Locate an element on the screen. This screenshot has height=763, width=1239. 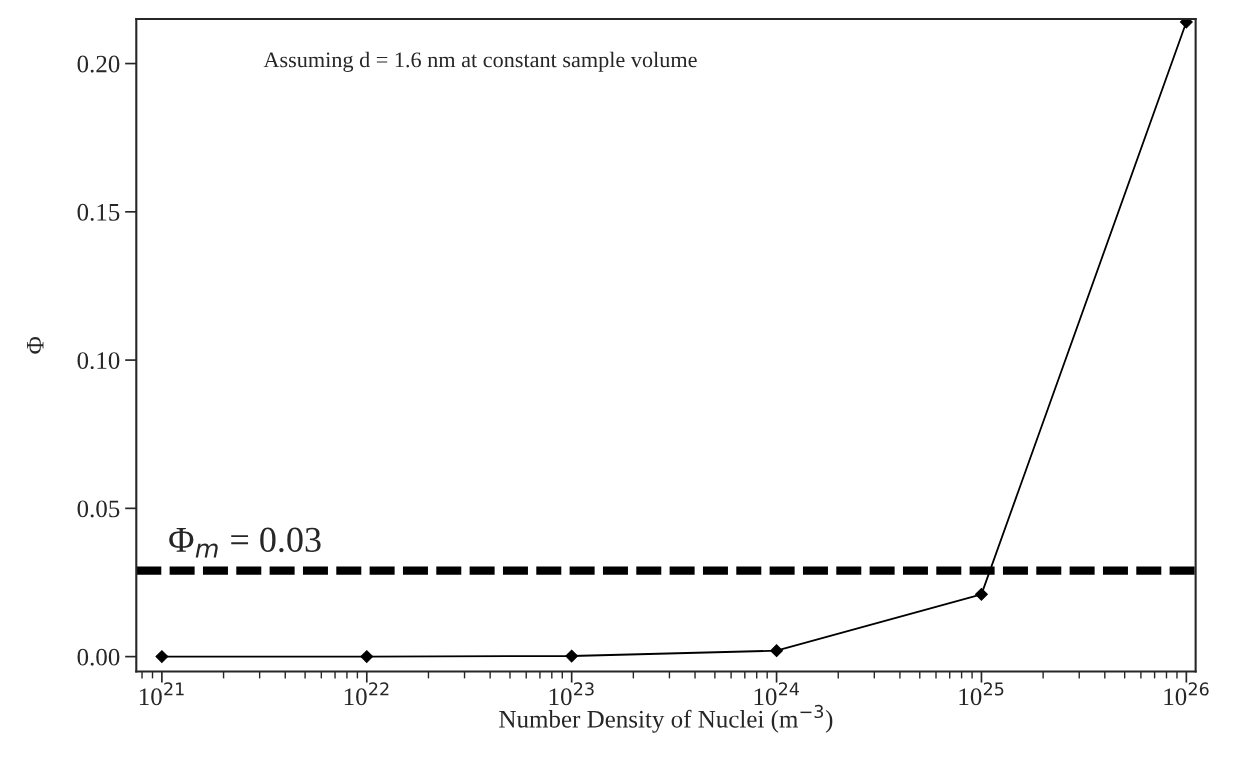
x-tick-label: 10$^{23}$ is located at coordinates (571, 694).